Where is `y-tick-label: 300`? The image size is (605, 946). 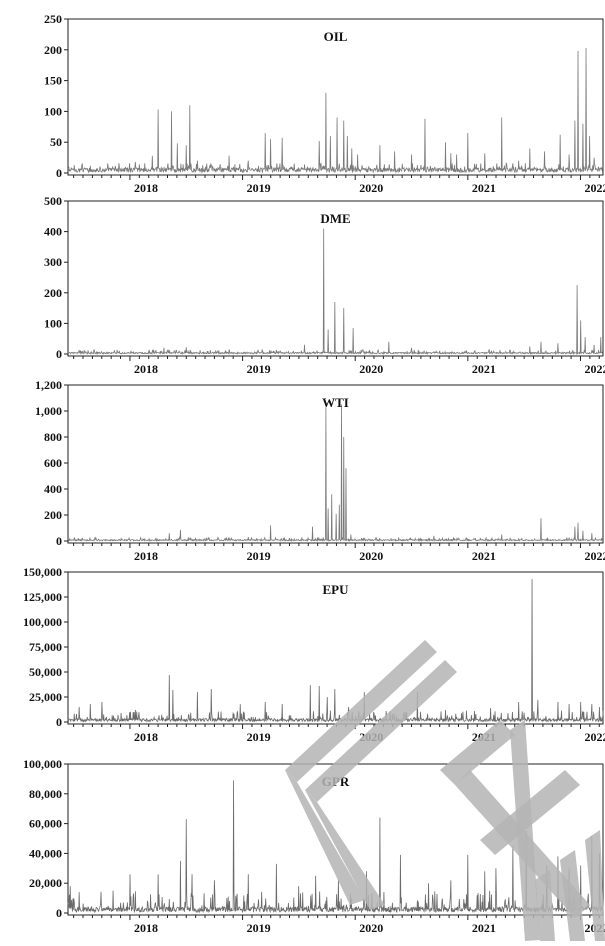 y-tick-label: 300 is located at coordinates (53, 262).